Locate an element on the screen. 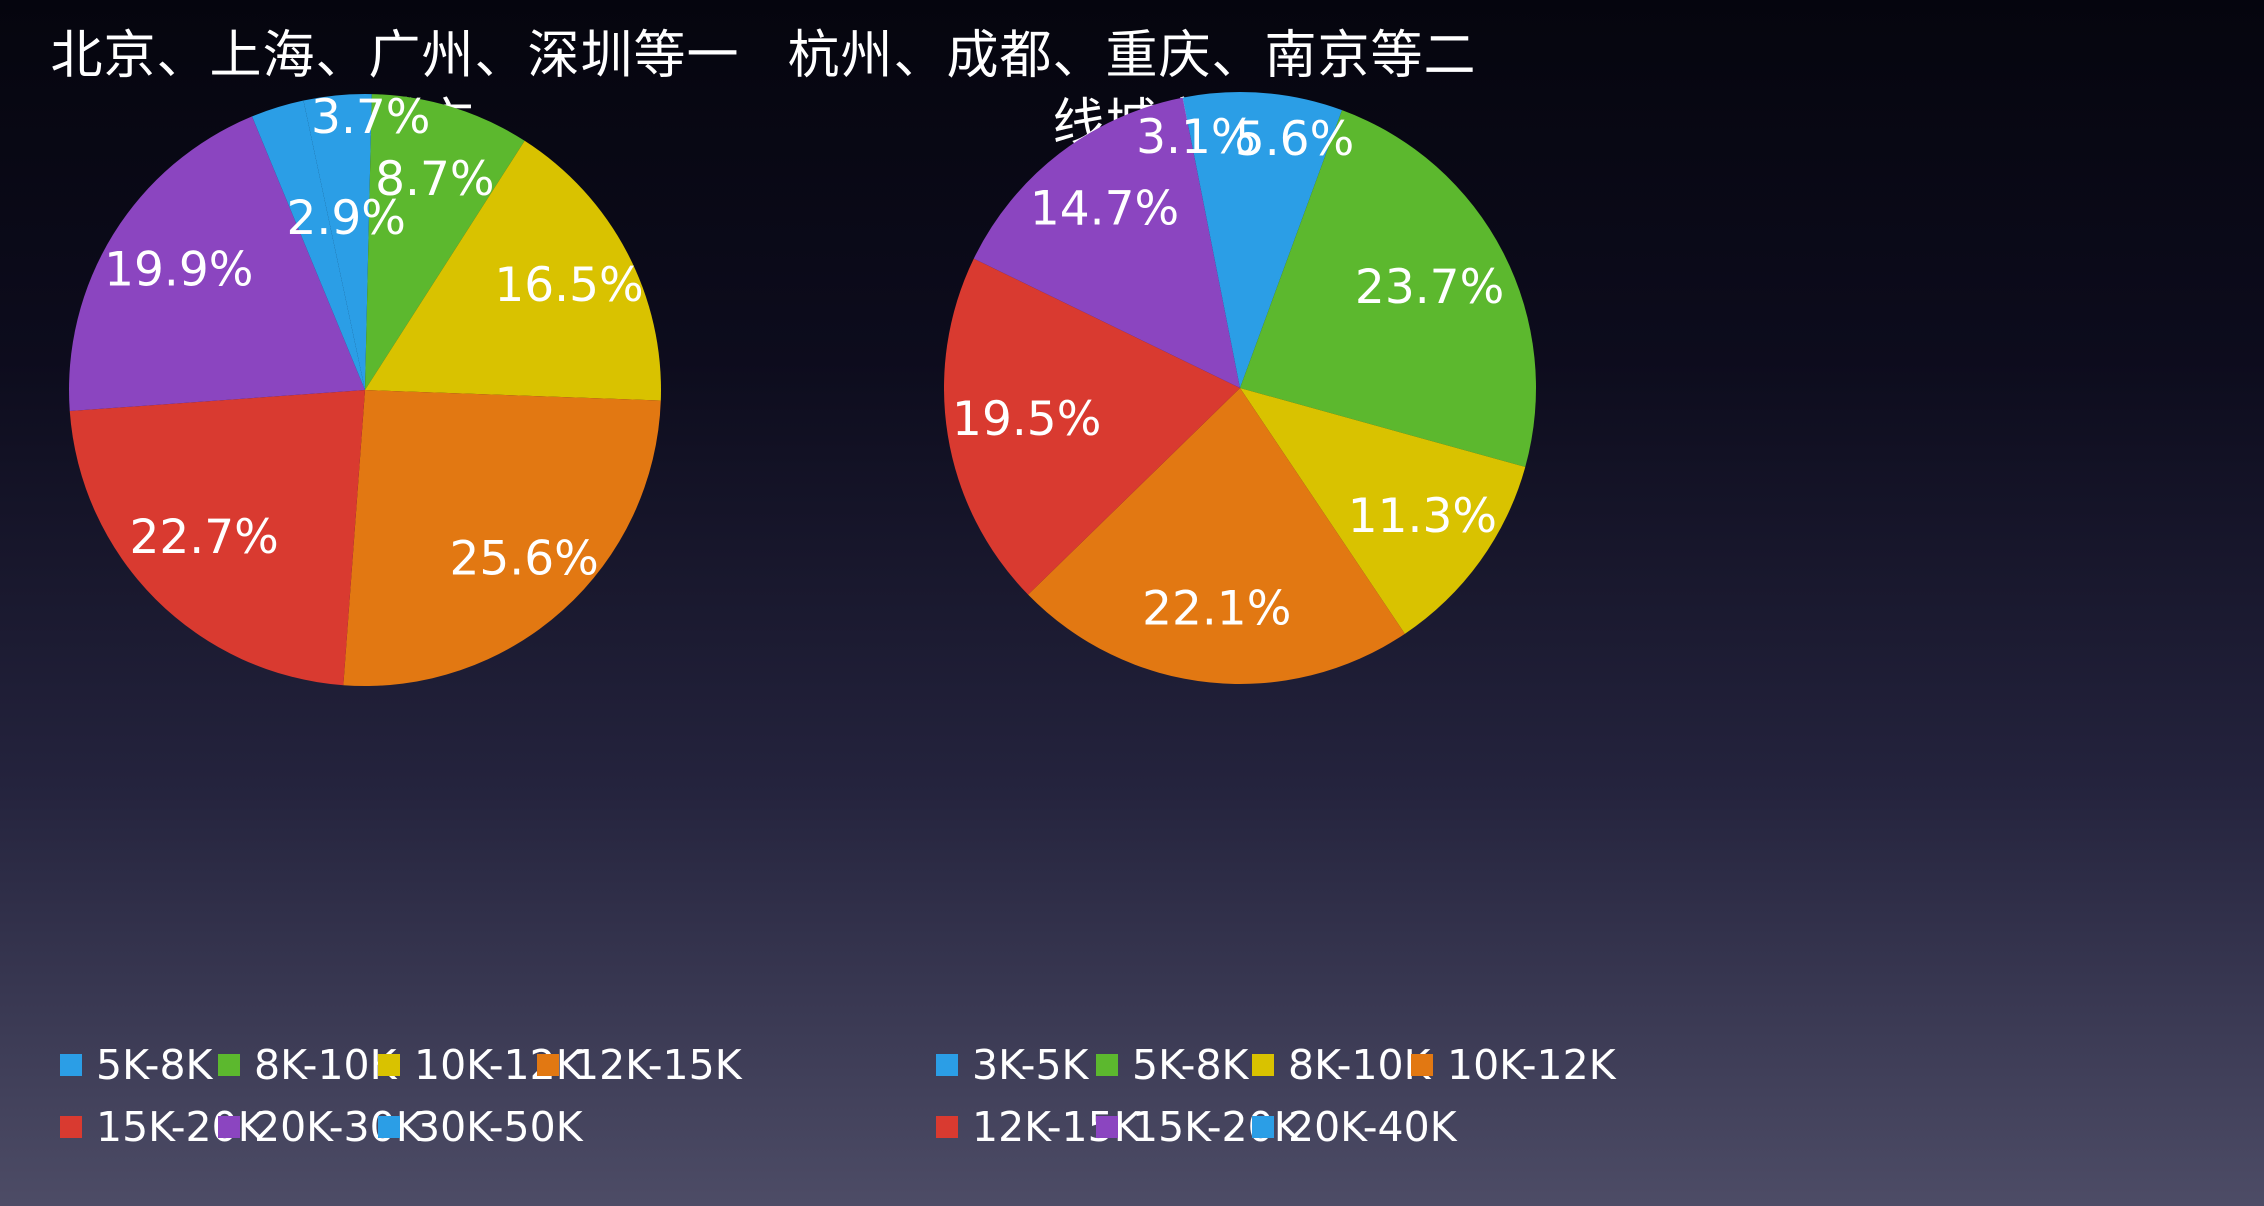  legend-label: 3K-5K is located at coordinates (1030, 1065).